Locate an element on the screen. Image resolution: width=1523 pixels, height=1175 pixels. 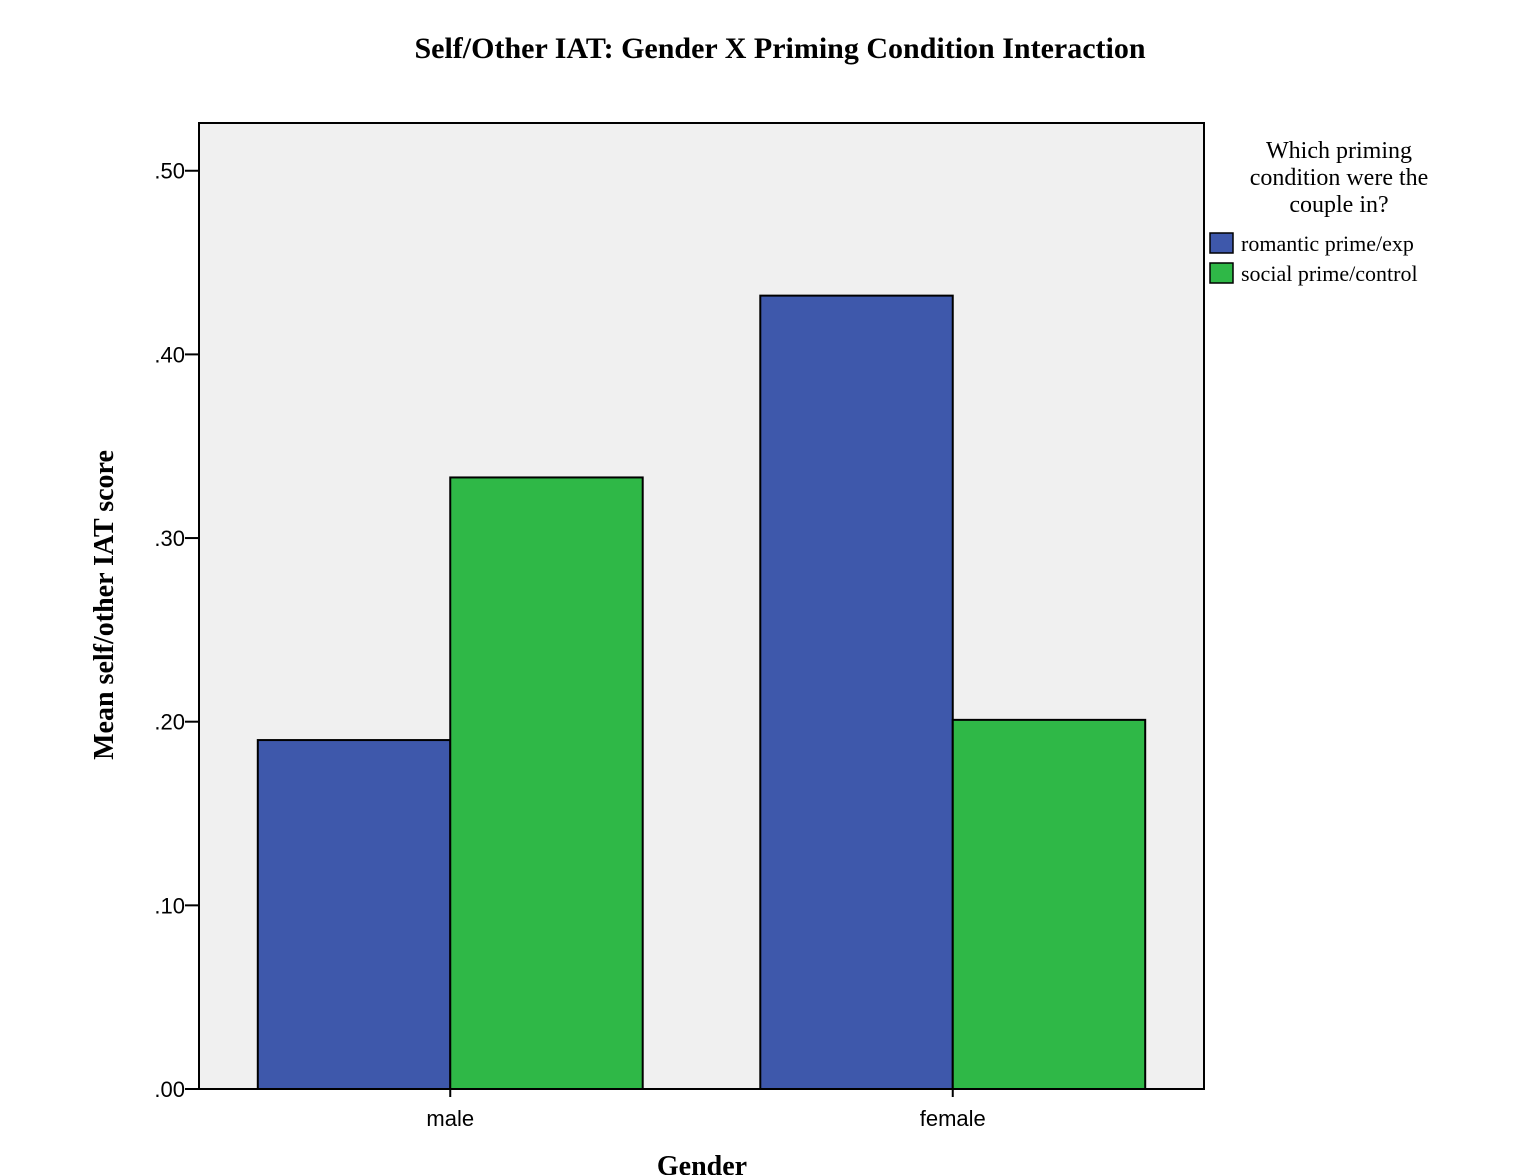
y-tick-label: .40 is located at coordinates (169, 354).